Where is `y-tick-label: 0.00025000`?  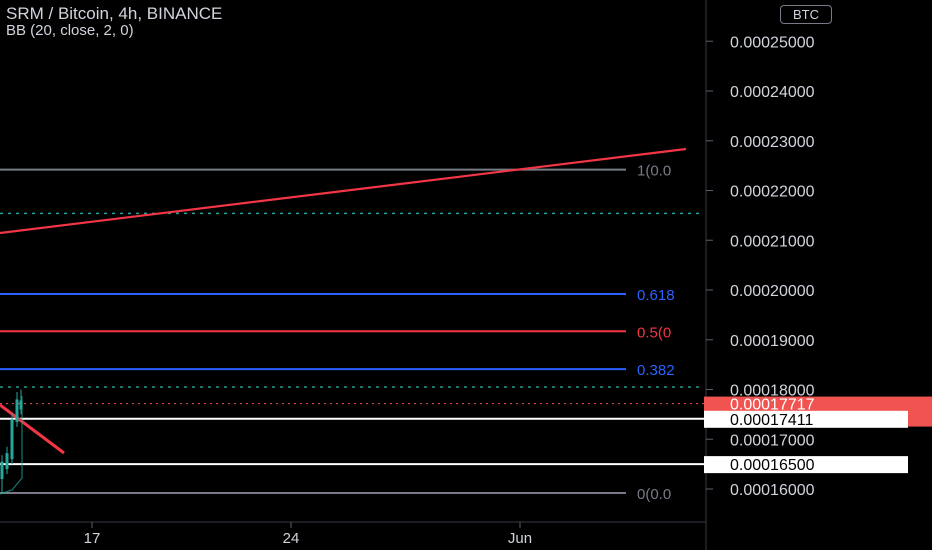 y-tick-label: 0.00025000 is located at coordinates (772, 42).